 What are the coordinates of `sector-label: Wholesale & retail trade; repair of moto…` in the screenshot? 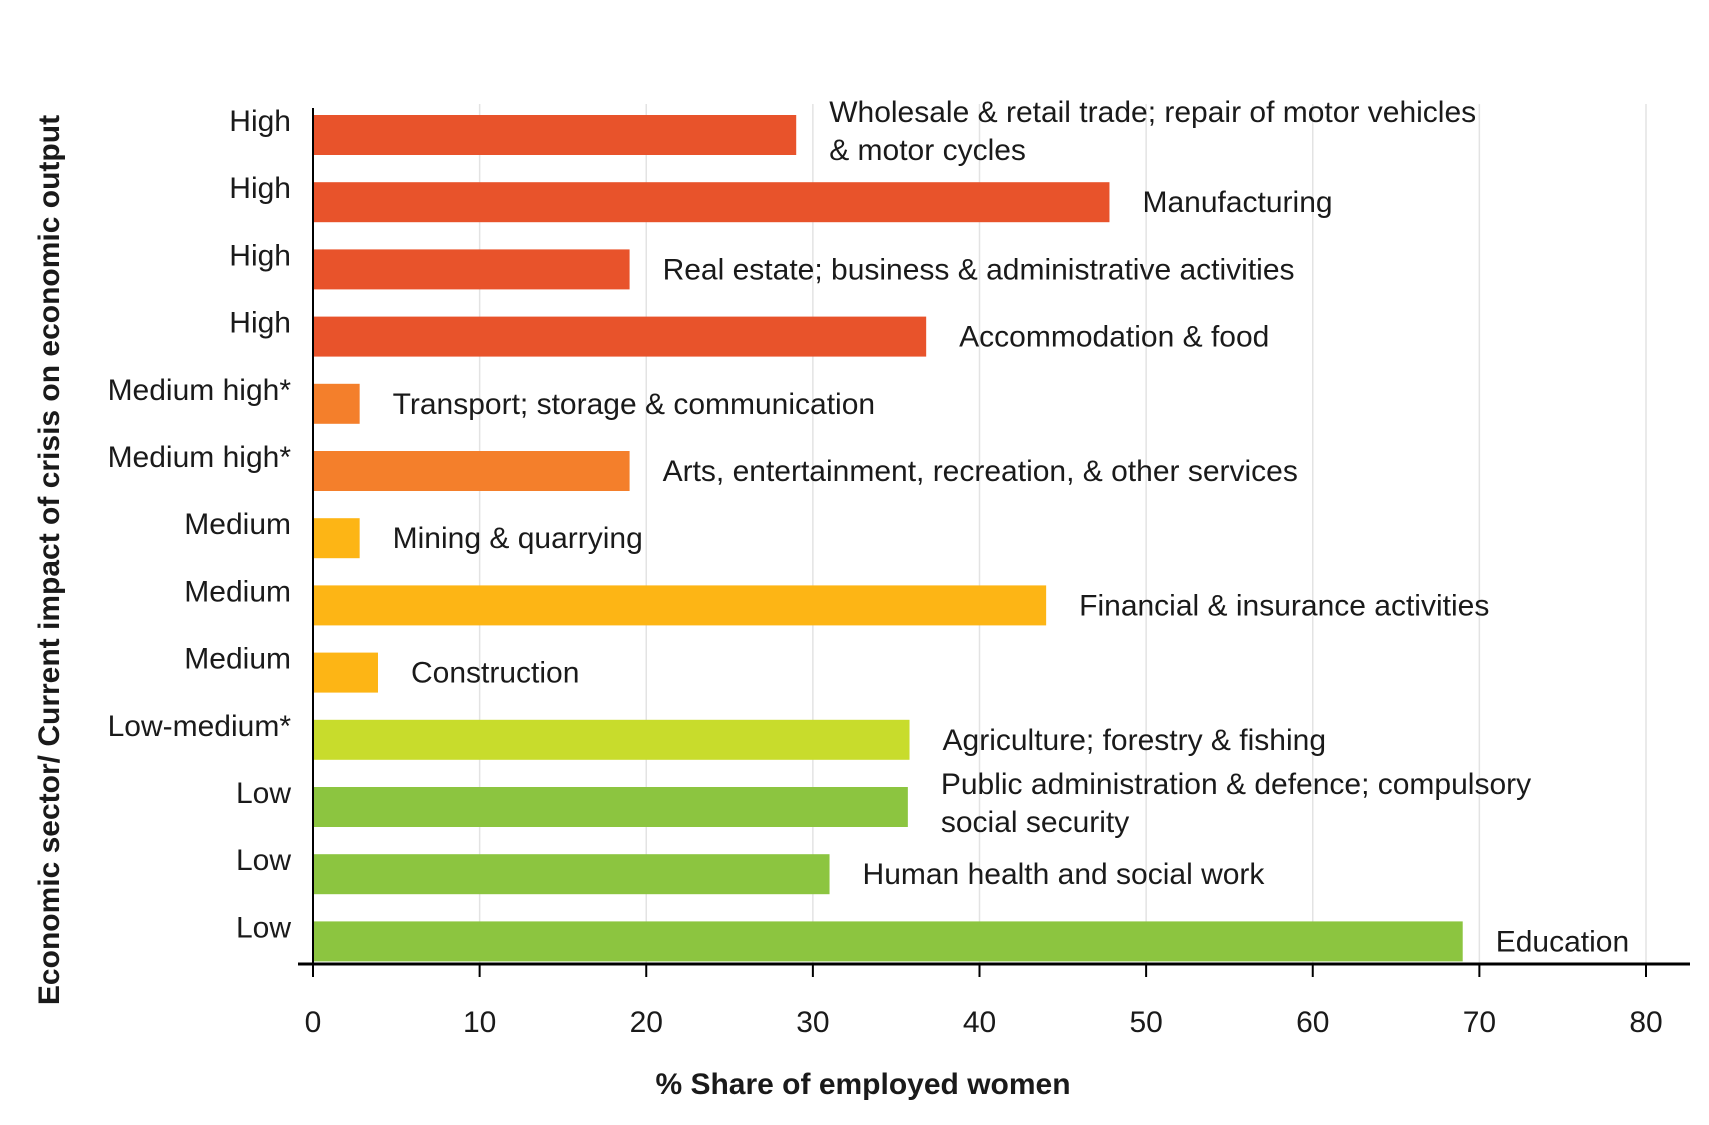 It's located at (1152, 131).